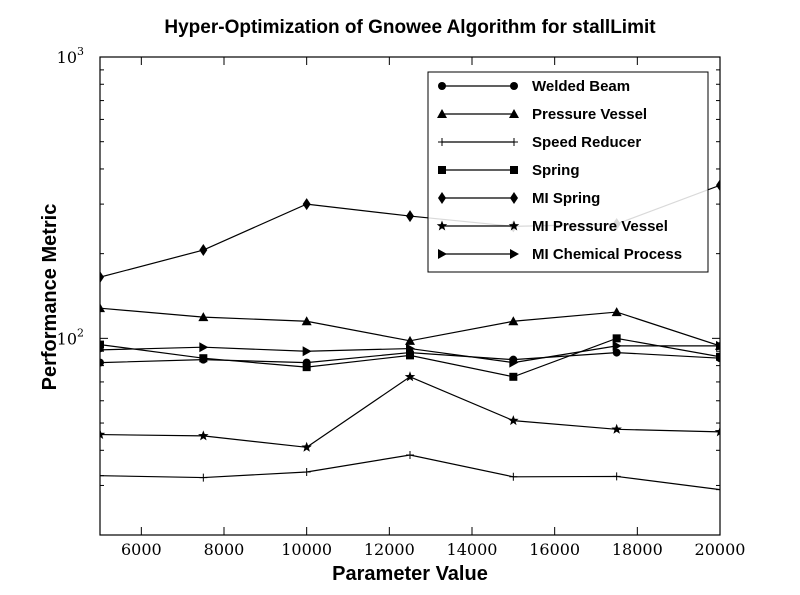 This screenshot has height=595, width=800. What do you see at coordinates (509, 170) in the screenshot?
I see `legend-item-spring: Spring` at bounding box center [509, 170].